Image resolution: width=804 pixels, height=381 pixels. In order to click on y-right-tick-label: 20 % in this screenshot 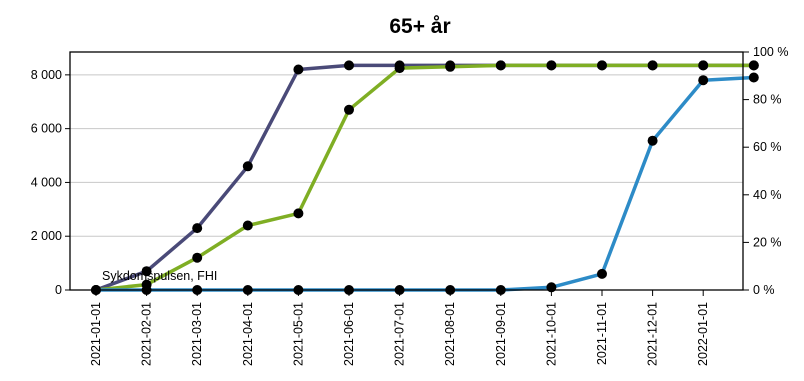, I will do `click(767, 242)`.